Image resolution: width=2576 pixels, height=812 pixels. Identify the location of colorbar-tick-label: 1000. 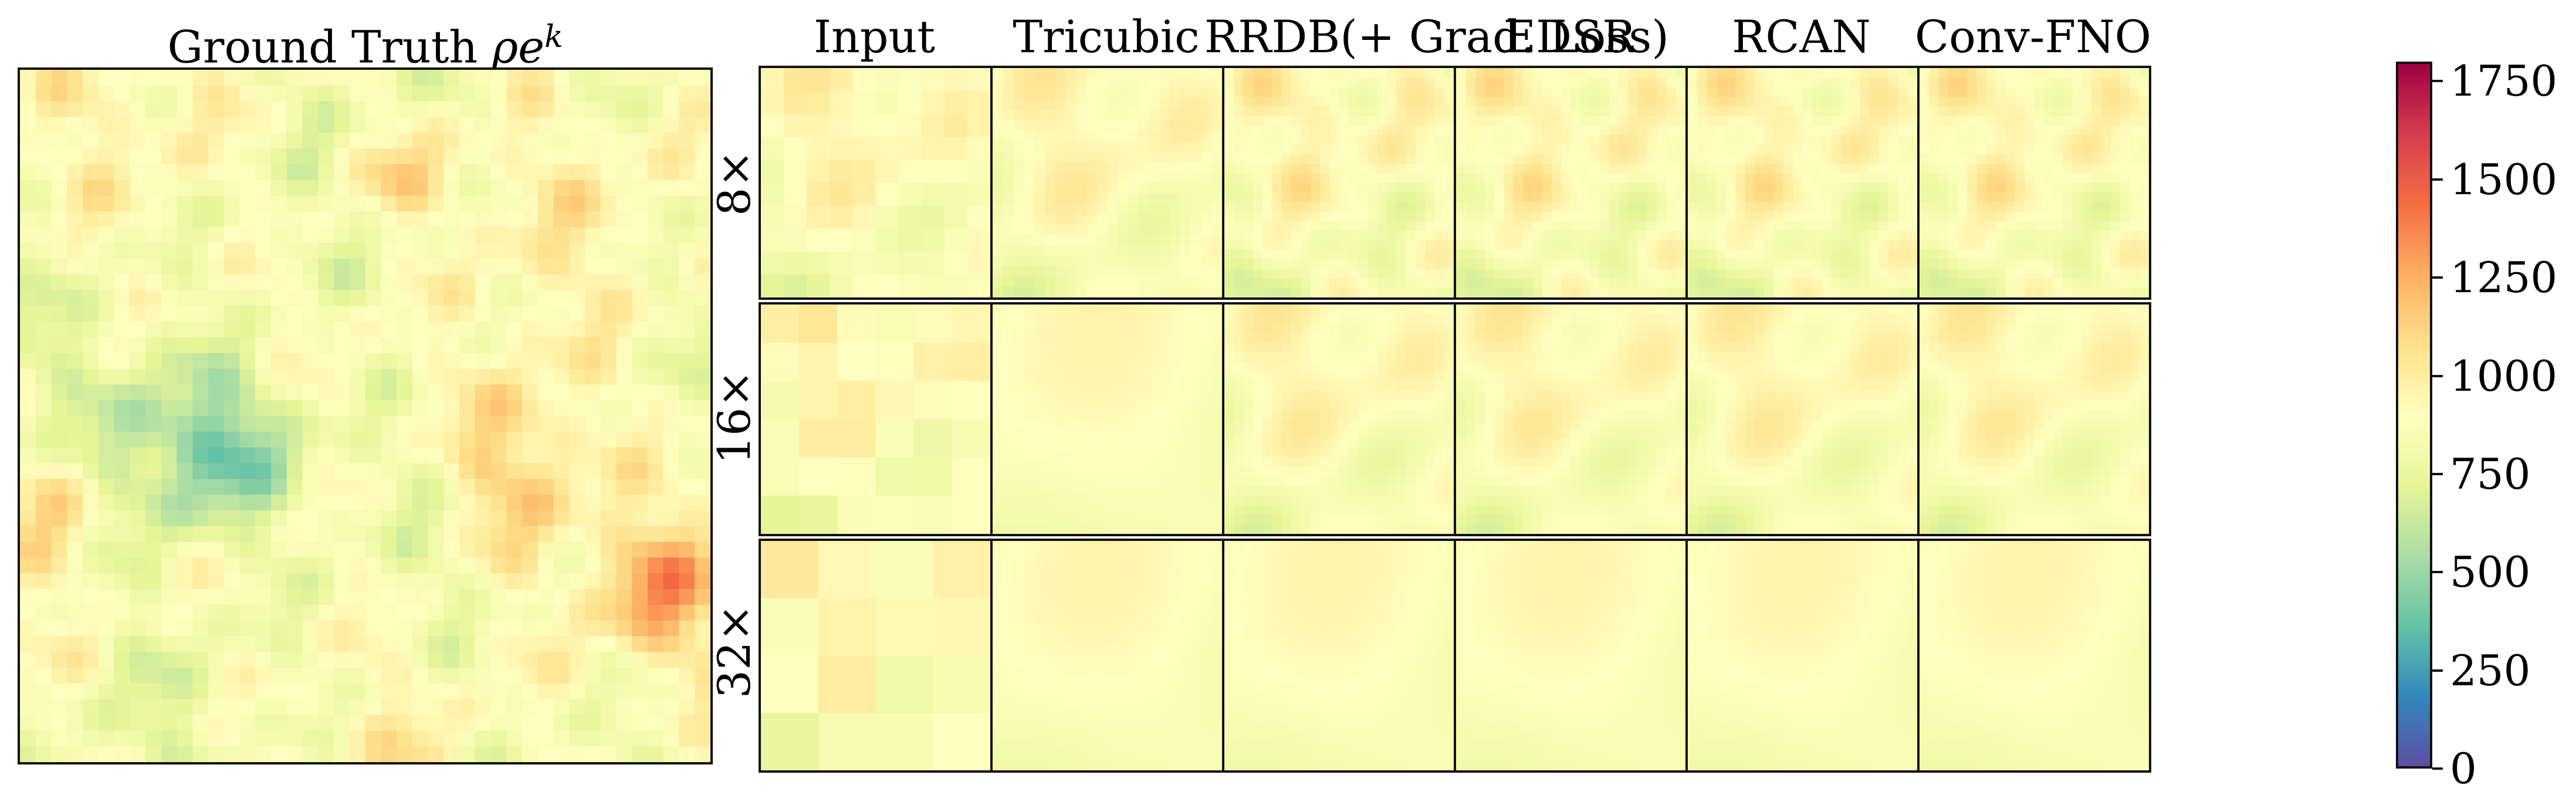
(2504, 376).